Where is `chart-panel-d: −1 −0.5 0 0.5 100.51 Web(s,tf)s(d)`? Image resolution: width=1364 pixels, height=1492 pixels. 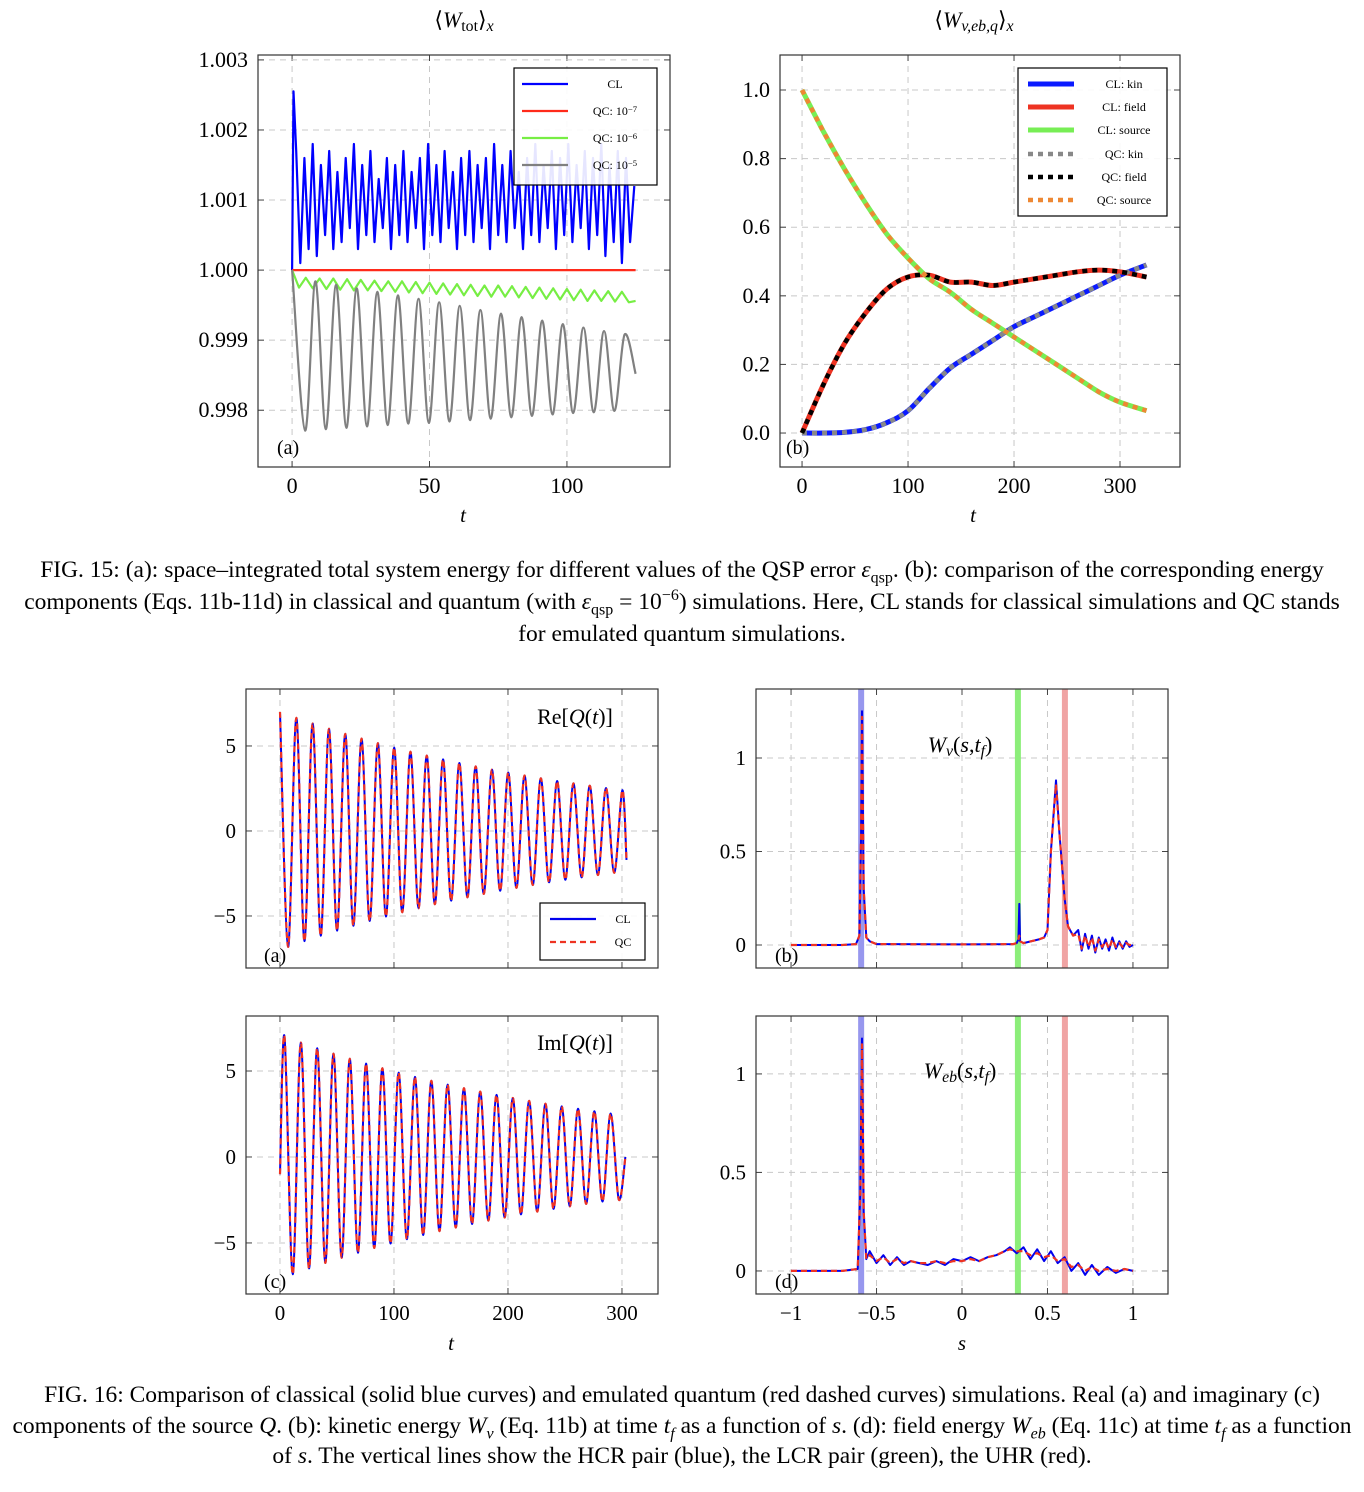
chart-panel-d: −1 −0.5 0 0.5 100.51 Web(s,tf)s(d) is located at coordinates (944, 1185).